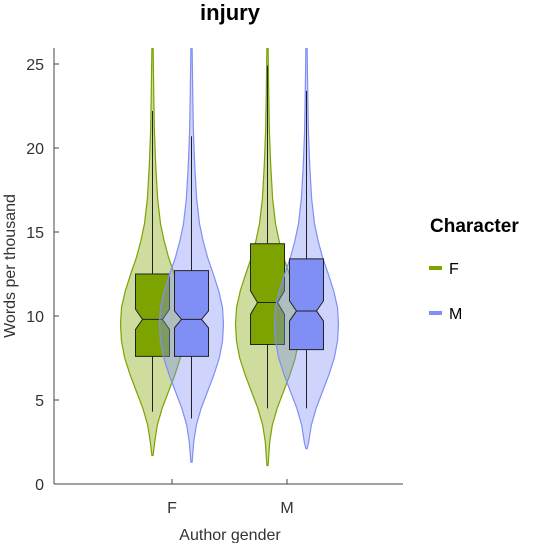 This screenshot has height=543, width=534. What do you see at coordinates (286, 508) in the screenshot?
I see `x-tick-label: M` at bounding box center [286, 508].